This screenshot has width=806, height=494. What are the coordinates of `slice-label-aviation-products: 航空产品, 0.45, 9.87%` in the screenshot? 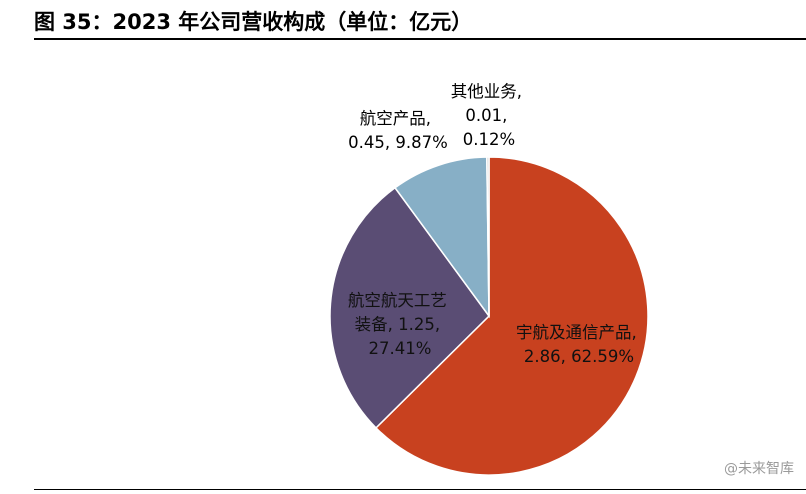 It's located at (398, 130).